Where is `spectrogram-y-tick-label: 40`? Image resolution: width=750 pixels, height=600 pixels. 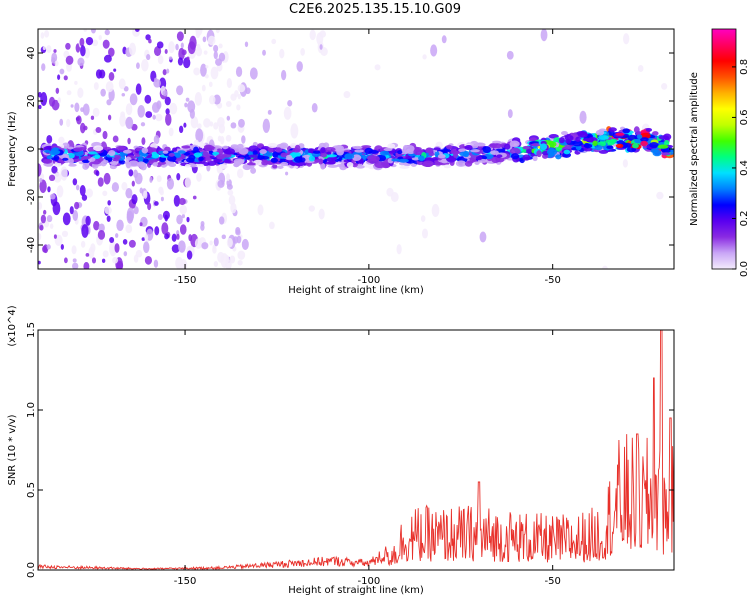 spectrogram-y-tick-label: 40 is located at coordinates (31, 53).